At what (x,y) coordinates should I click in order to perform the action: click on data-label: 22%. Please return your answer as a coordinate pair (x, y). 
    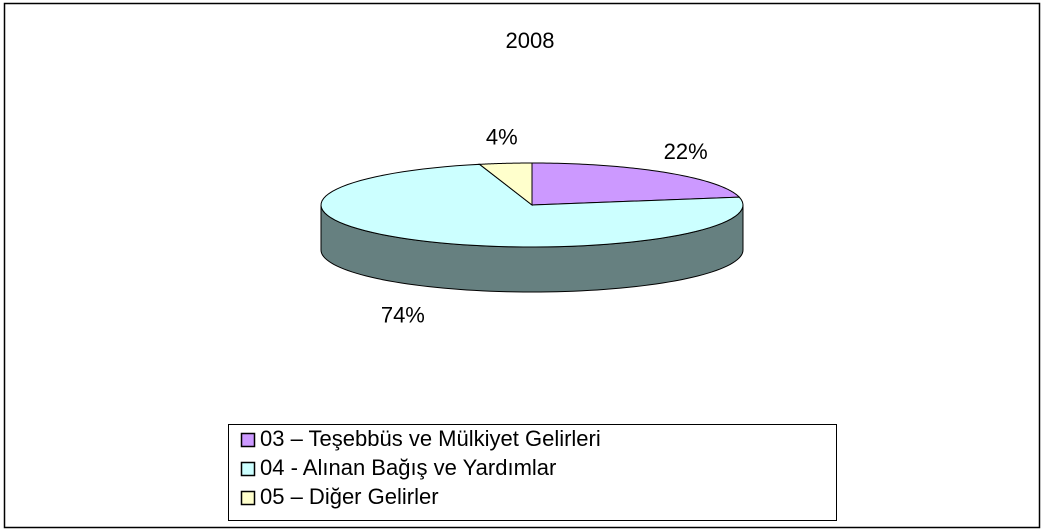
    Looking at the image, I should click on (686, 151).